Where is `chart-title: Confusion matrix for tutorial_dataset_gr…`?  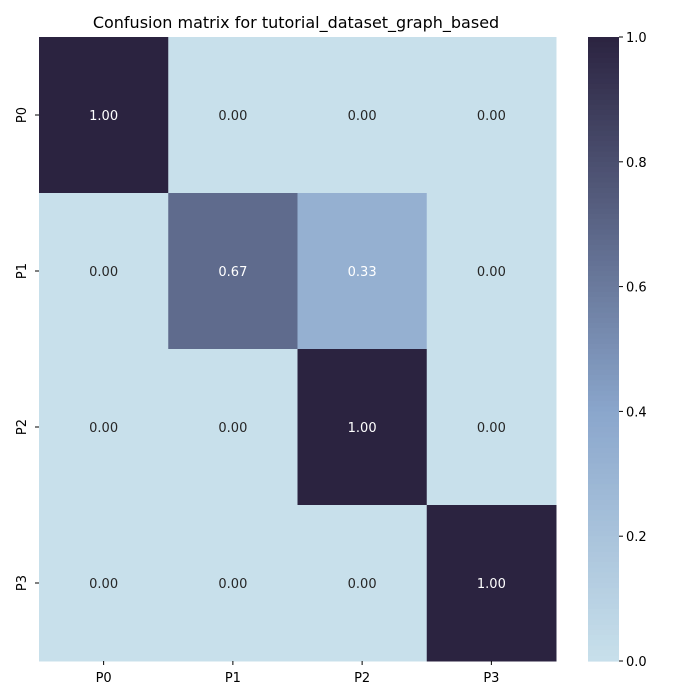
chart-title: Confusion matrix for tutorial_dataset_gr… is located at coordinates (296, 23).